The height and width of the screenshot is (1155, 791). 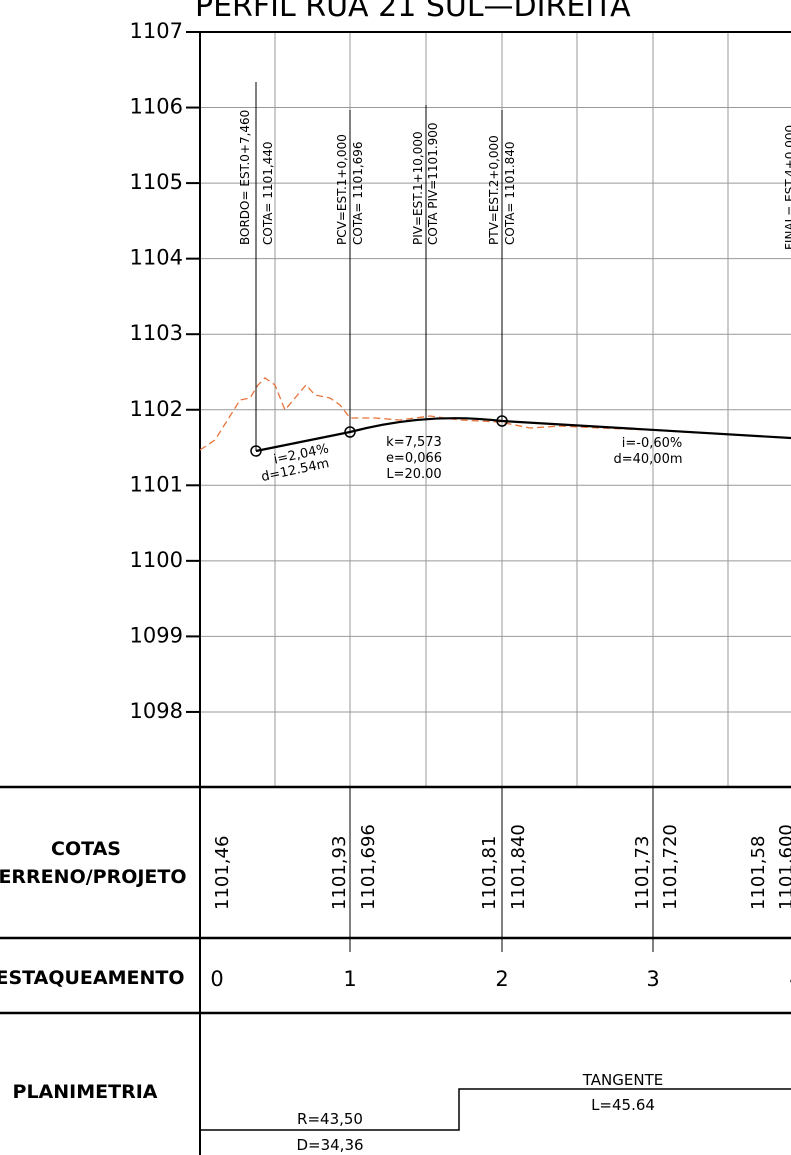 I want to click on profile-line, so click(x=523, y=435).